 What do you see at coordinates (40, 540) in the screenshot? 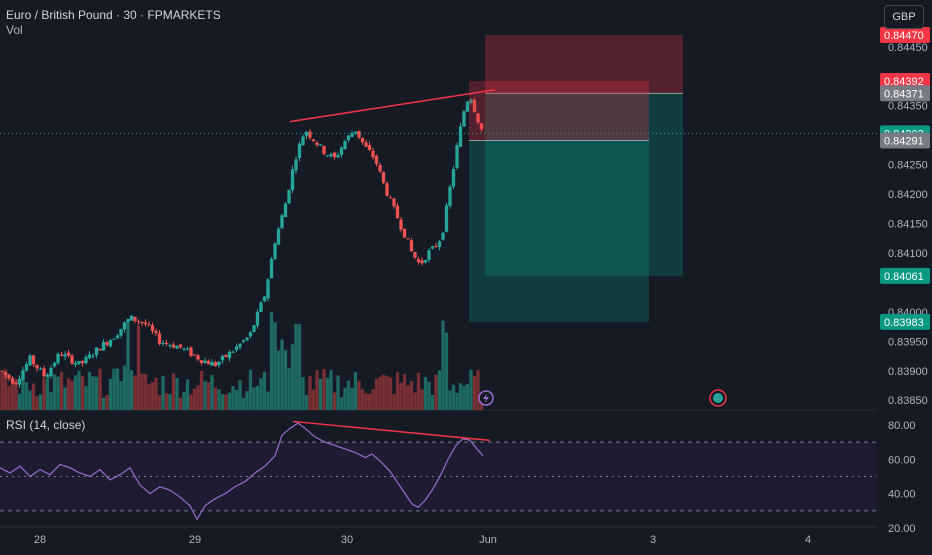
I see `time-tick-label: 28` at bounding box center [40, 540].